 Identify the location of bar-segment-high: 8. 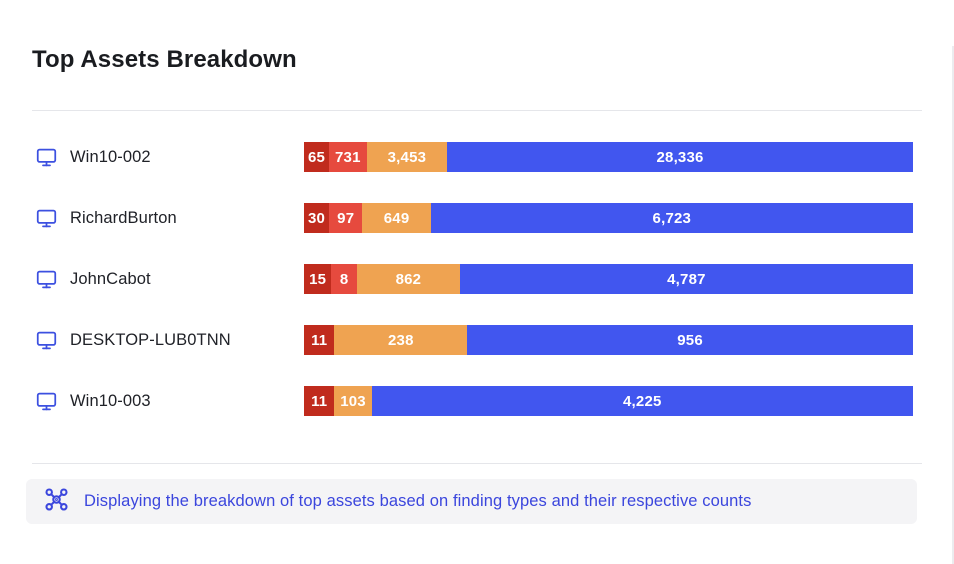
(344, 279).